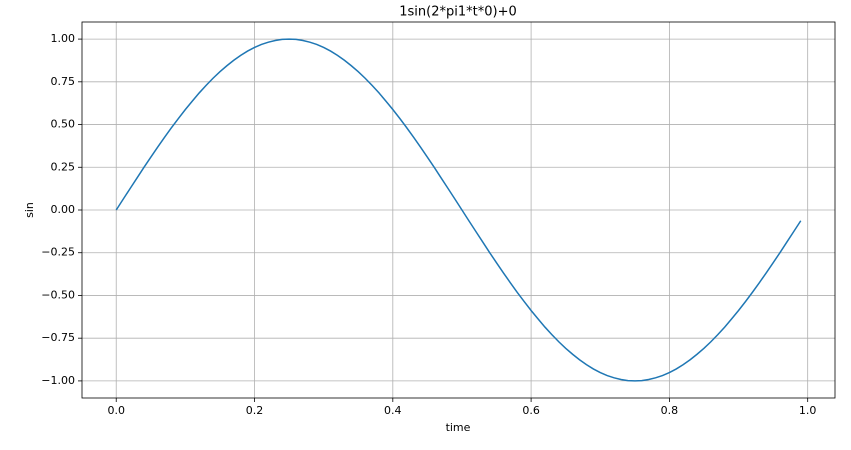 This screenshot has width=851, height=450. What do you see at coordinates (808, 410) in the screenshot?
I see `x-tick-label: 1.0` at bounding box center [808, 410].